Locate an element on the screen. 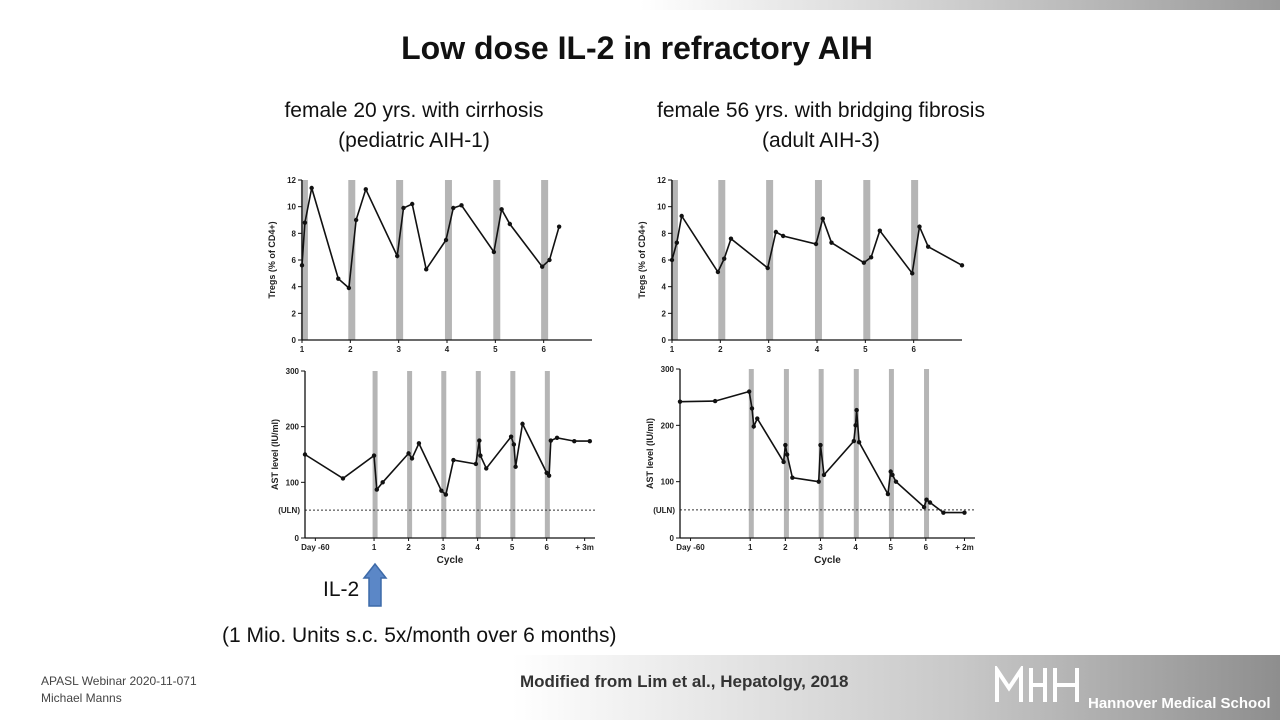  uln-label: (ULN) is located at coordinates (664, 510).